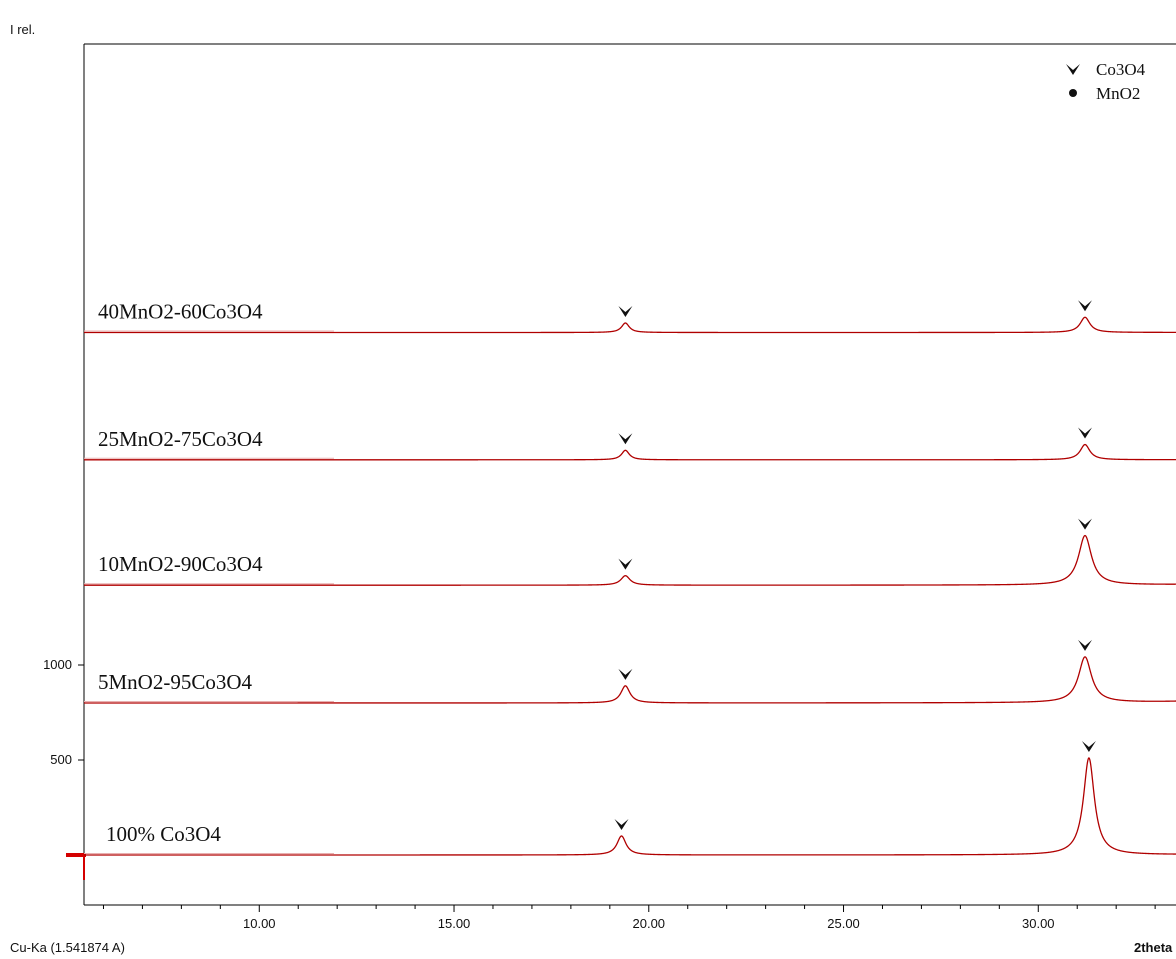 The width and height of the screenshot is (1176, 959). Describe the element at coordinates (454, 923) in the screenshot. I see `x-tick-label: 15.00` at that location.